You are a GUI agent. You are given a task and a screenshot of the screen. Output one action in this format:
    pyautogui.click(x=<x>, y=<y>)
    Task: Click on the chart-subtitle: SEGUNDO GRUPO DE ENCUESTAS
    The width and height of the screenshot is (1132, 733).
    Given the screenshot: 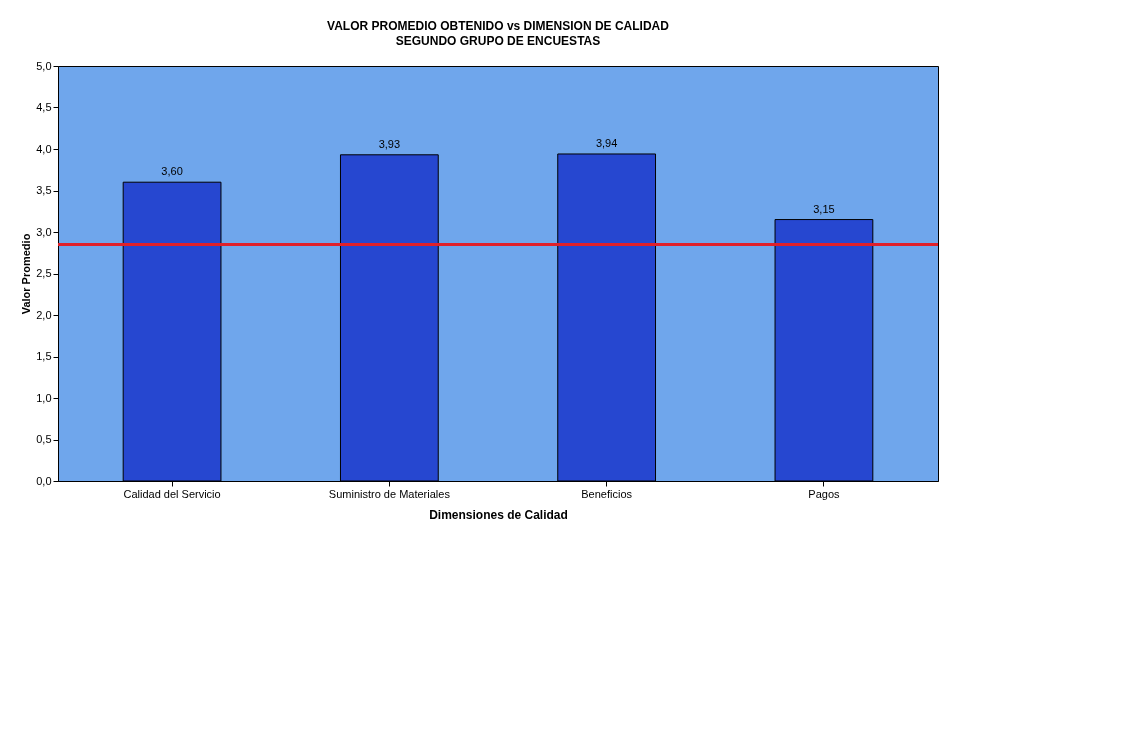 What is the action you would take?
    pyautogui.click(x=498, y=41)
    